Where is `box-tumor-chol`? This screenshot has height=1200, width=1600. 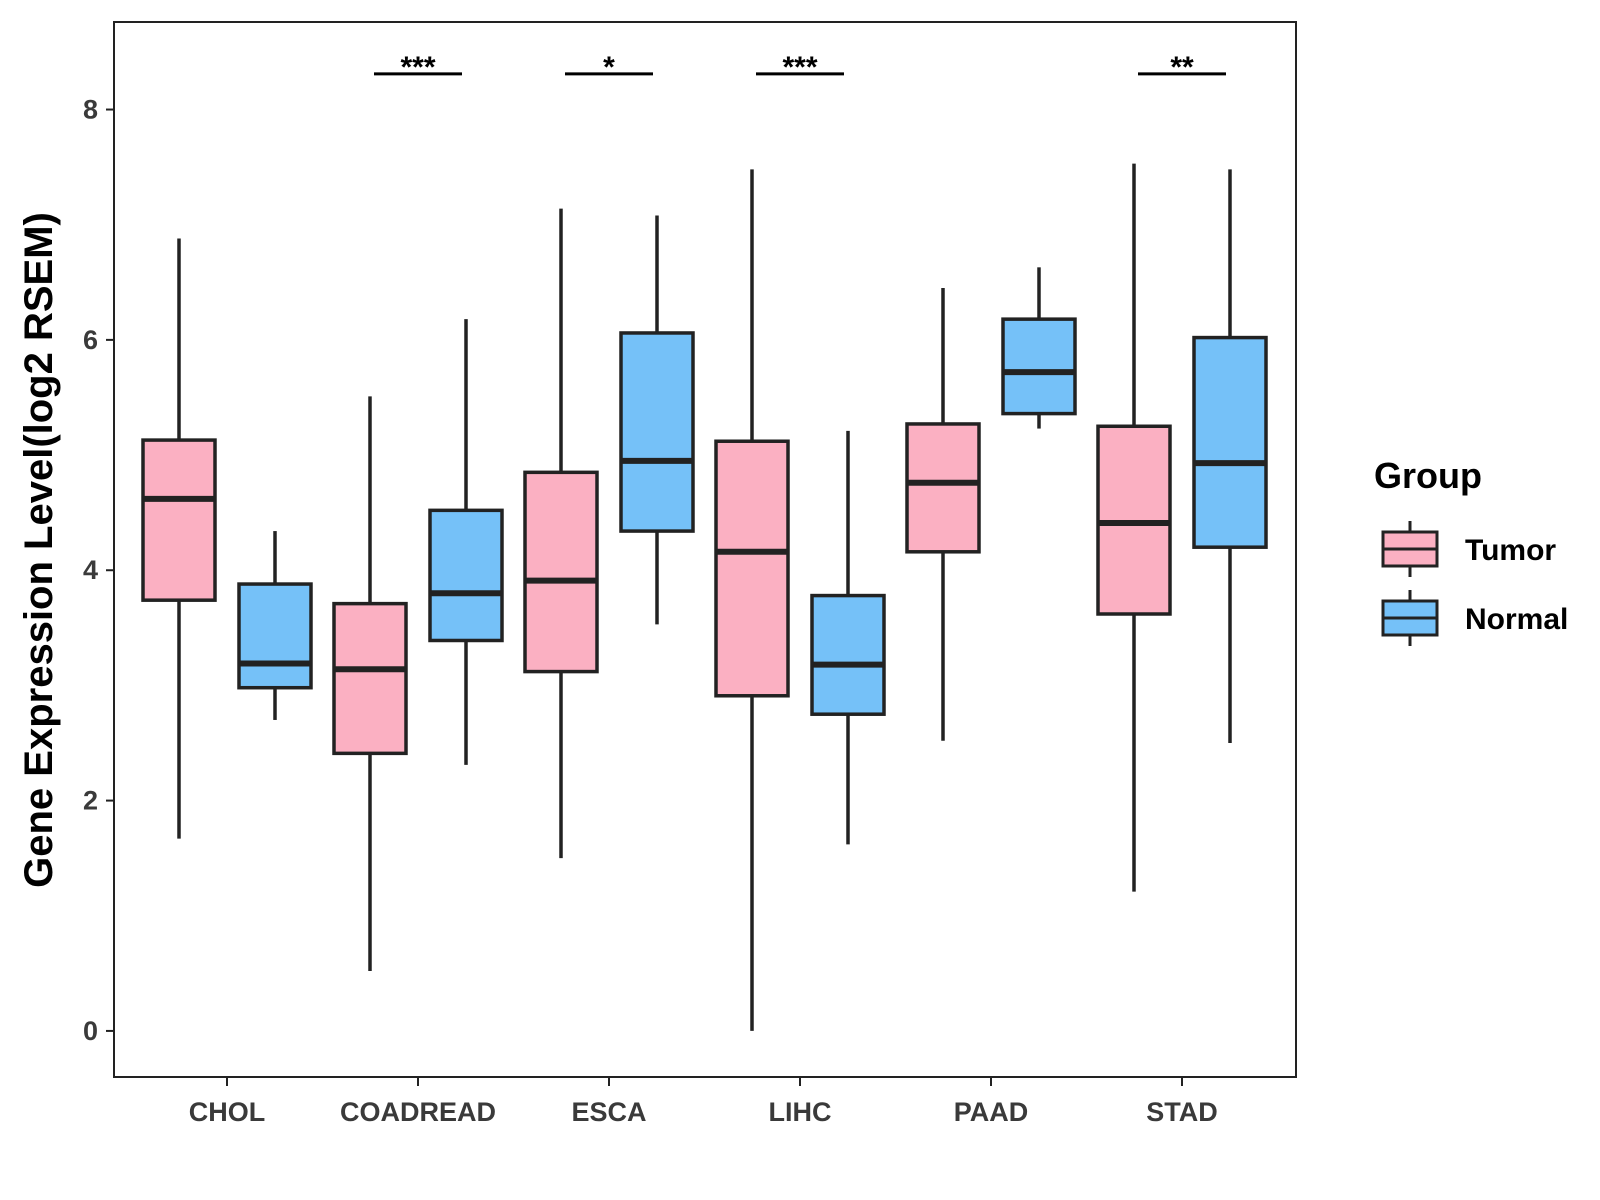
box-tumor-chol is located at coordinates (179, 538).